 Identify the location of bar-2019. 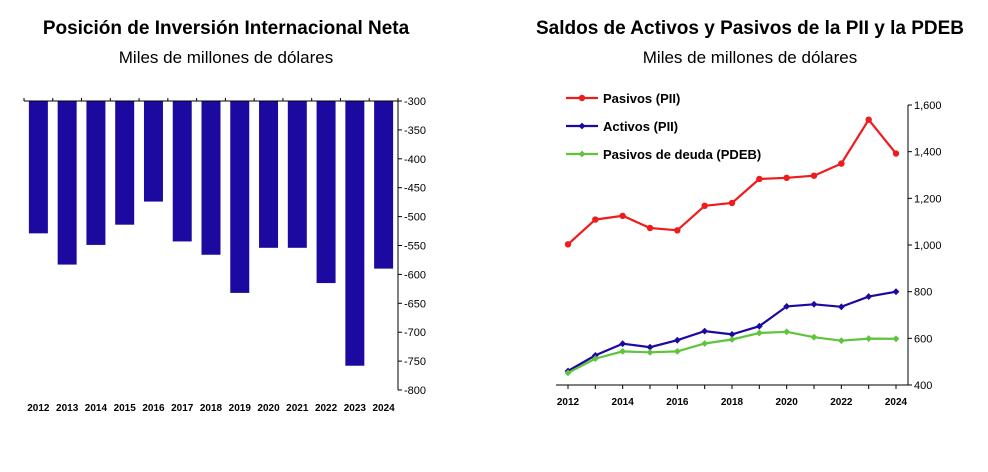
(240, 197).